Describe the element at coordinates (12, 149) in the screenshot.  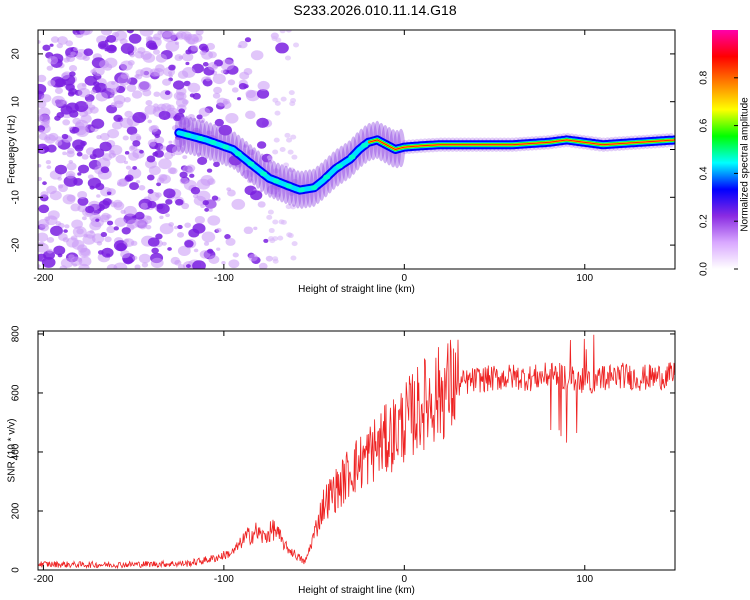
I see `y-axis-label: Frequency (Hz)` at that location.